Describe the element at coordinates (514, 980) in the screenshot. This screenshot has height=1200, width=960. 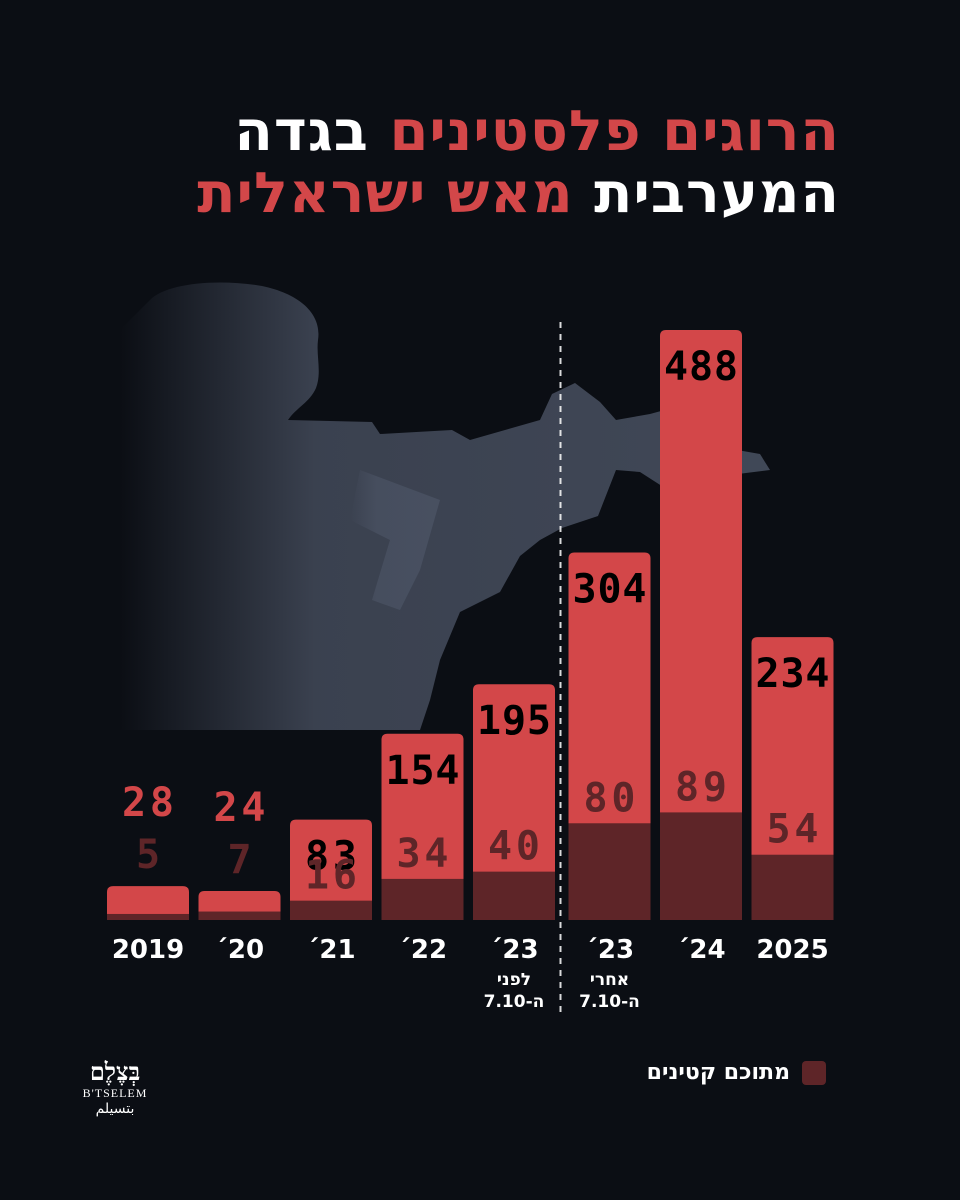
I see `category-note-4-0: לפני` at that location.